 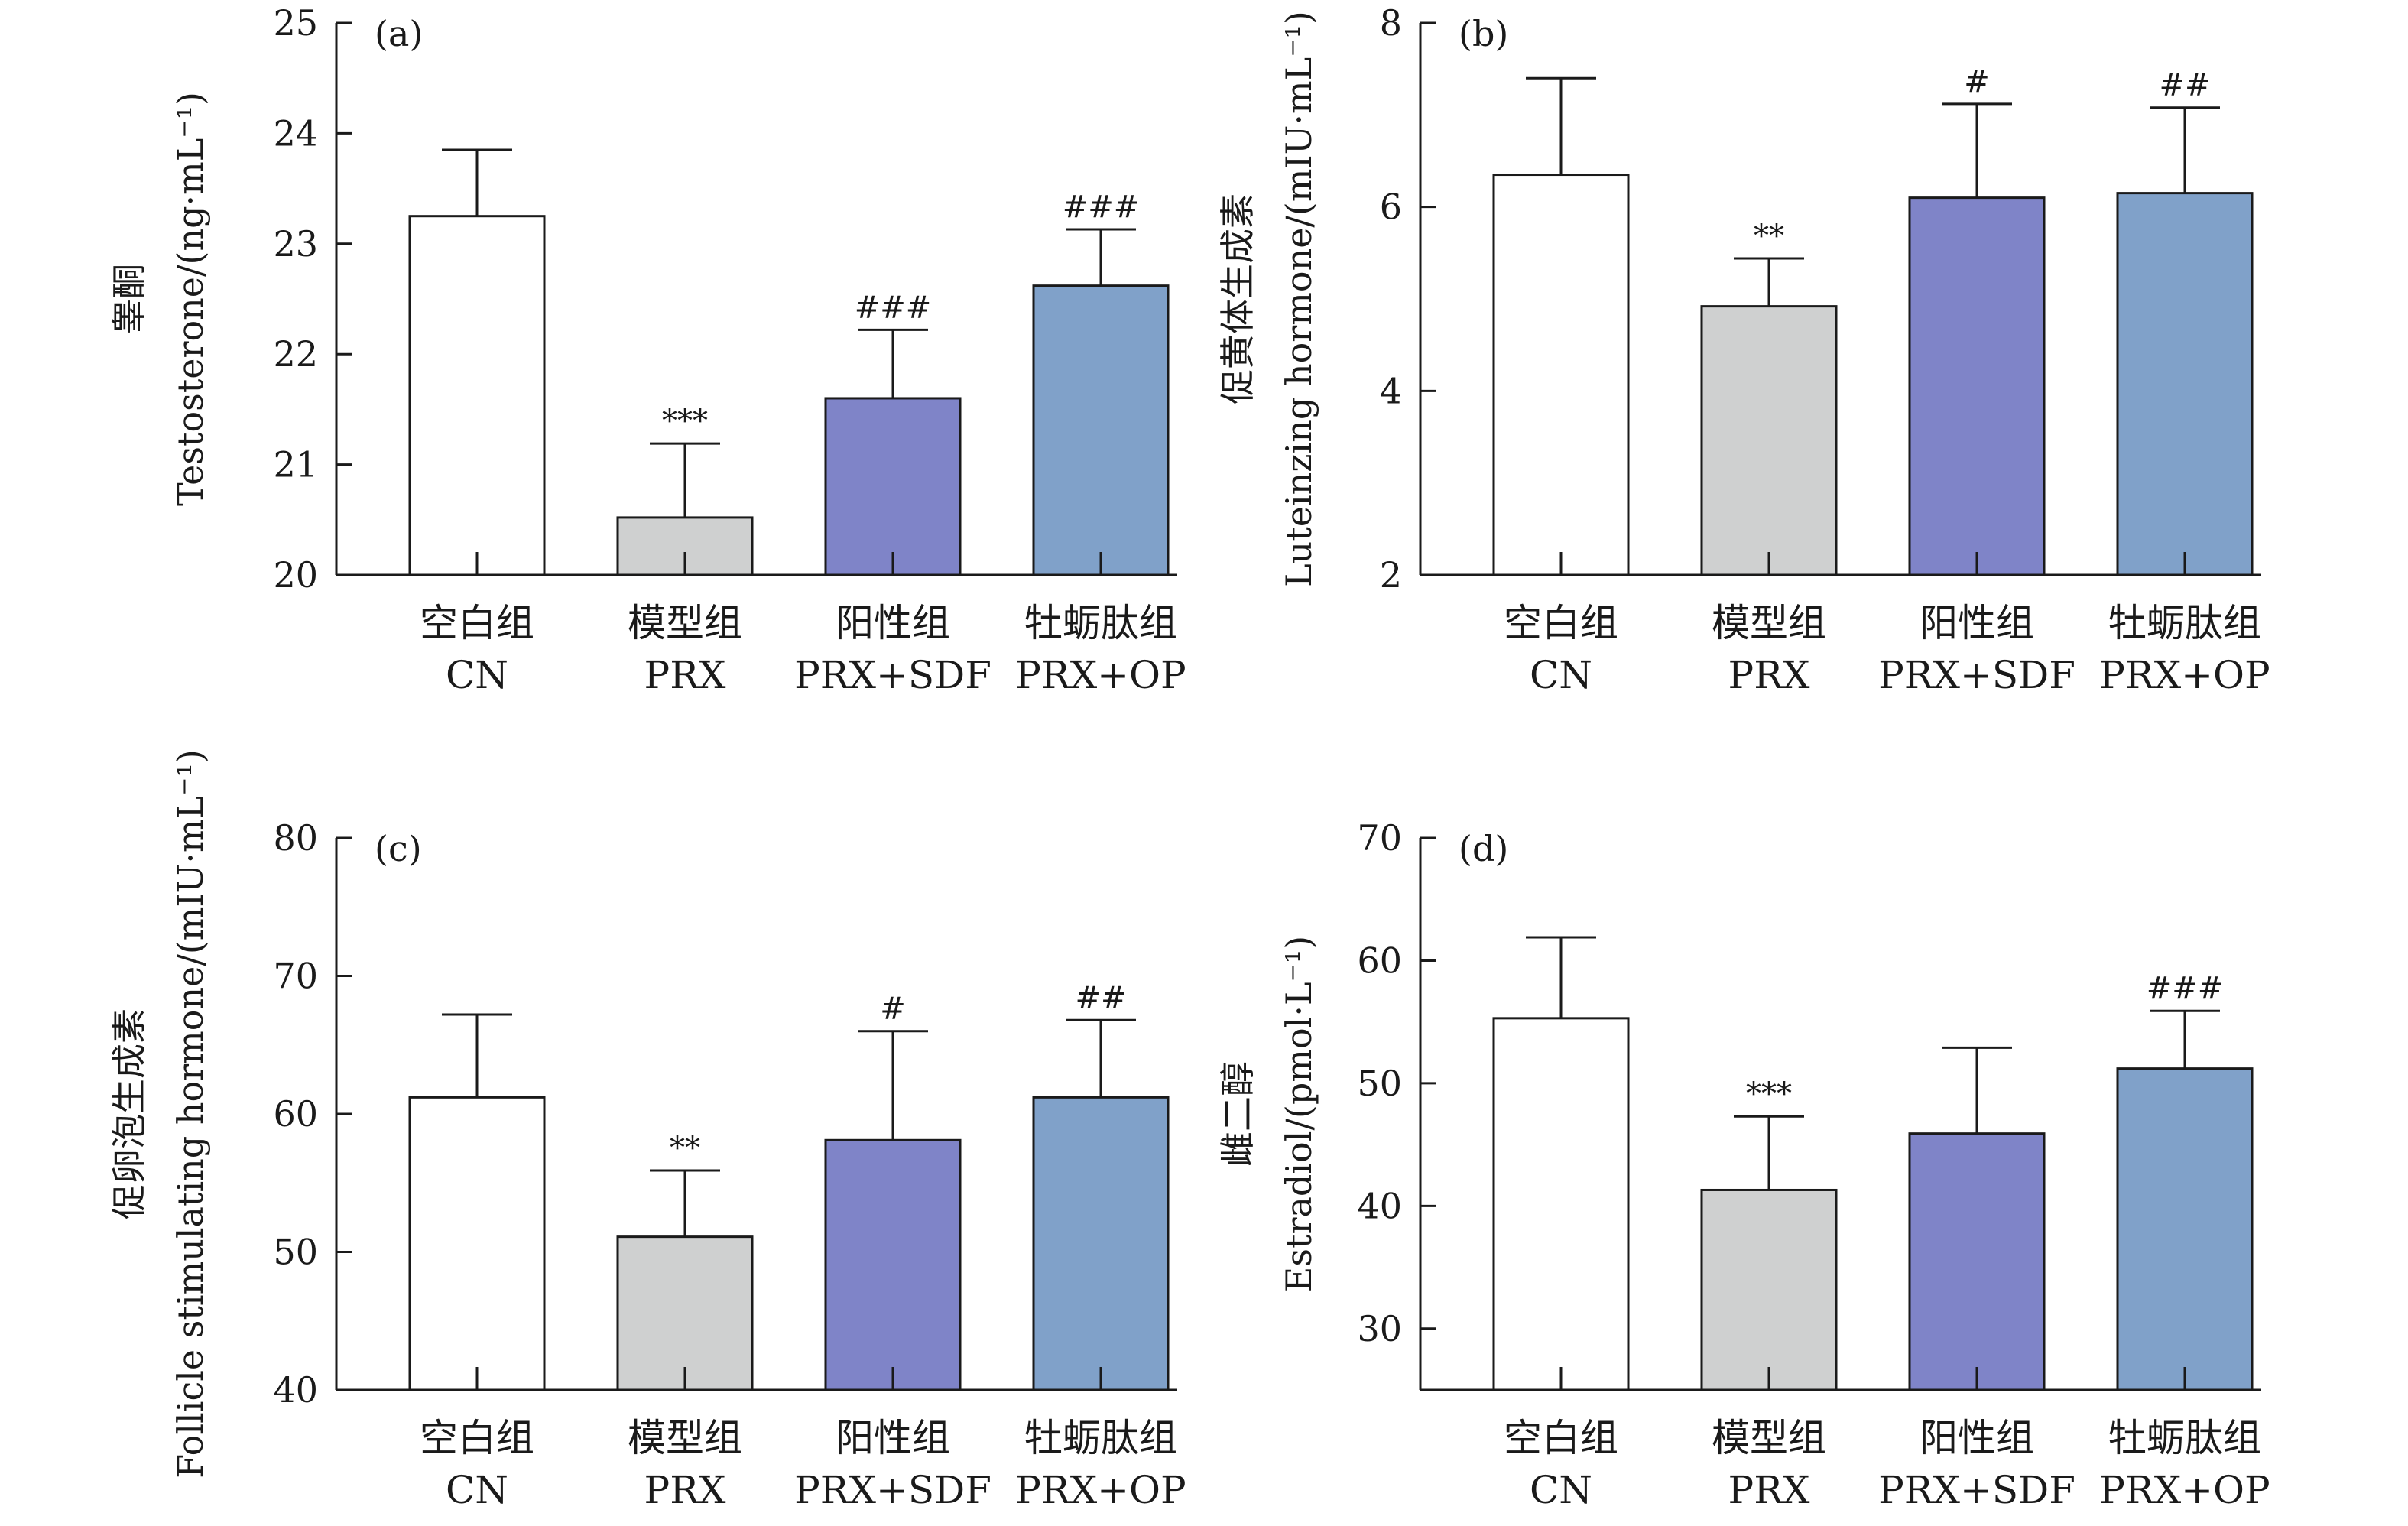 What do you see at coordinates (1484, 33) in the screenshot?
I see `panel-tag: (b)` at bounding box center [1484, 33].